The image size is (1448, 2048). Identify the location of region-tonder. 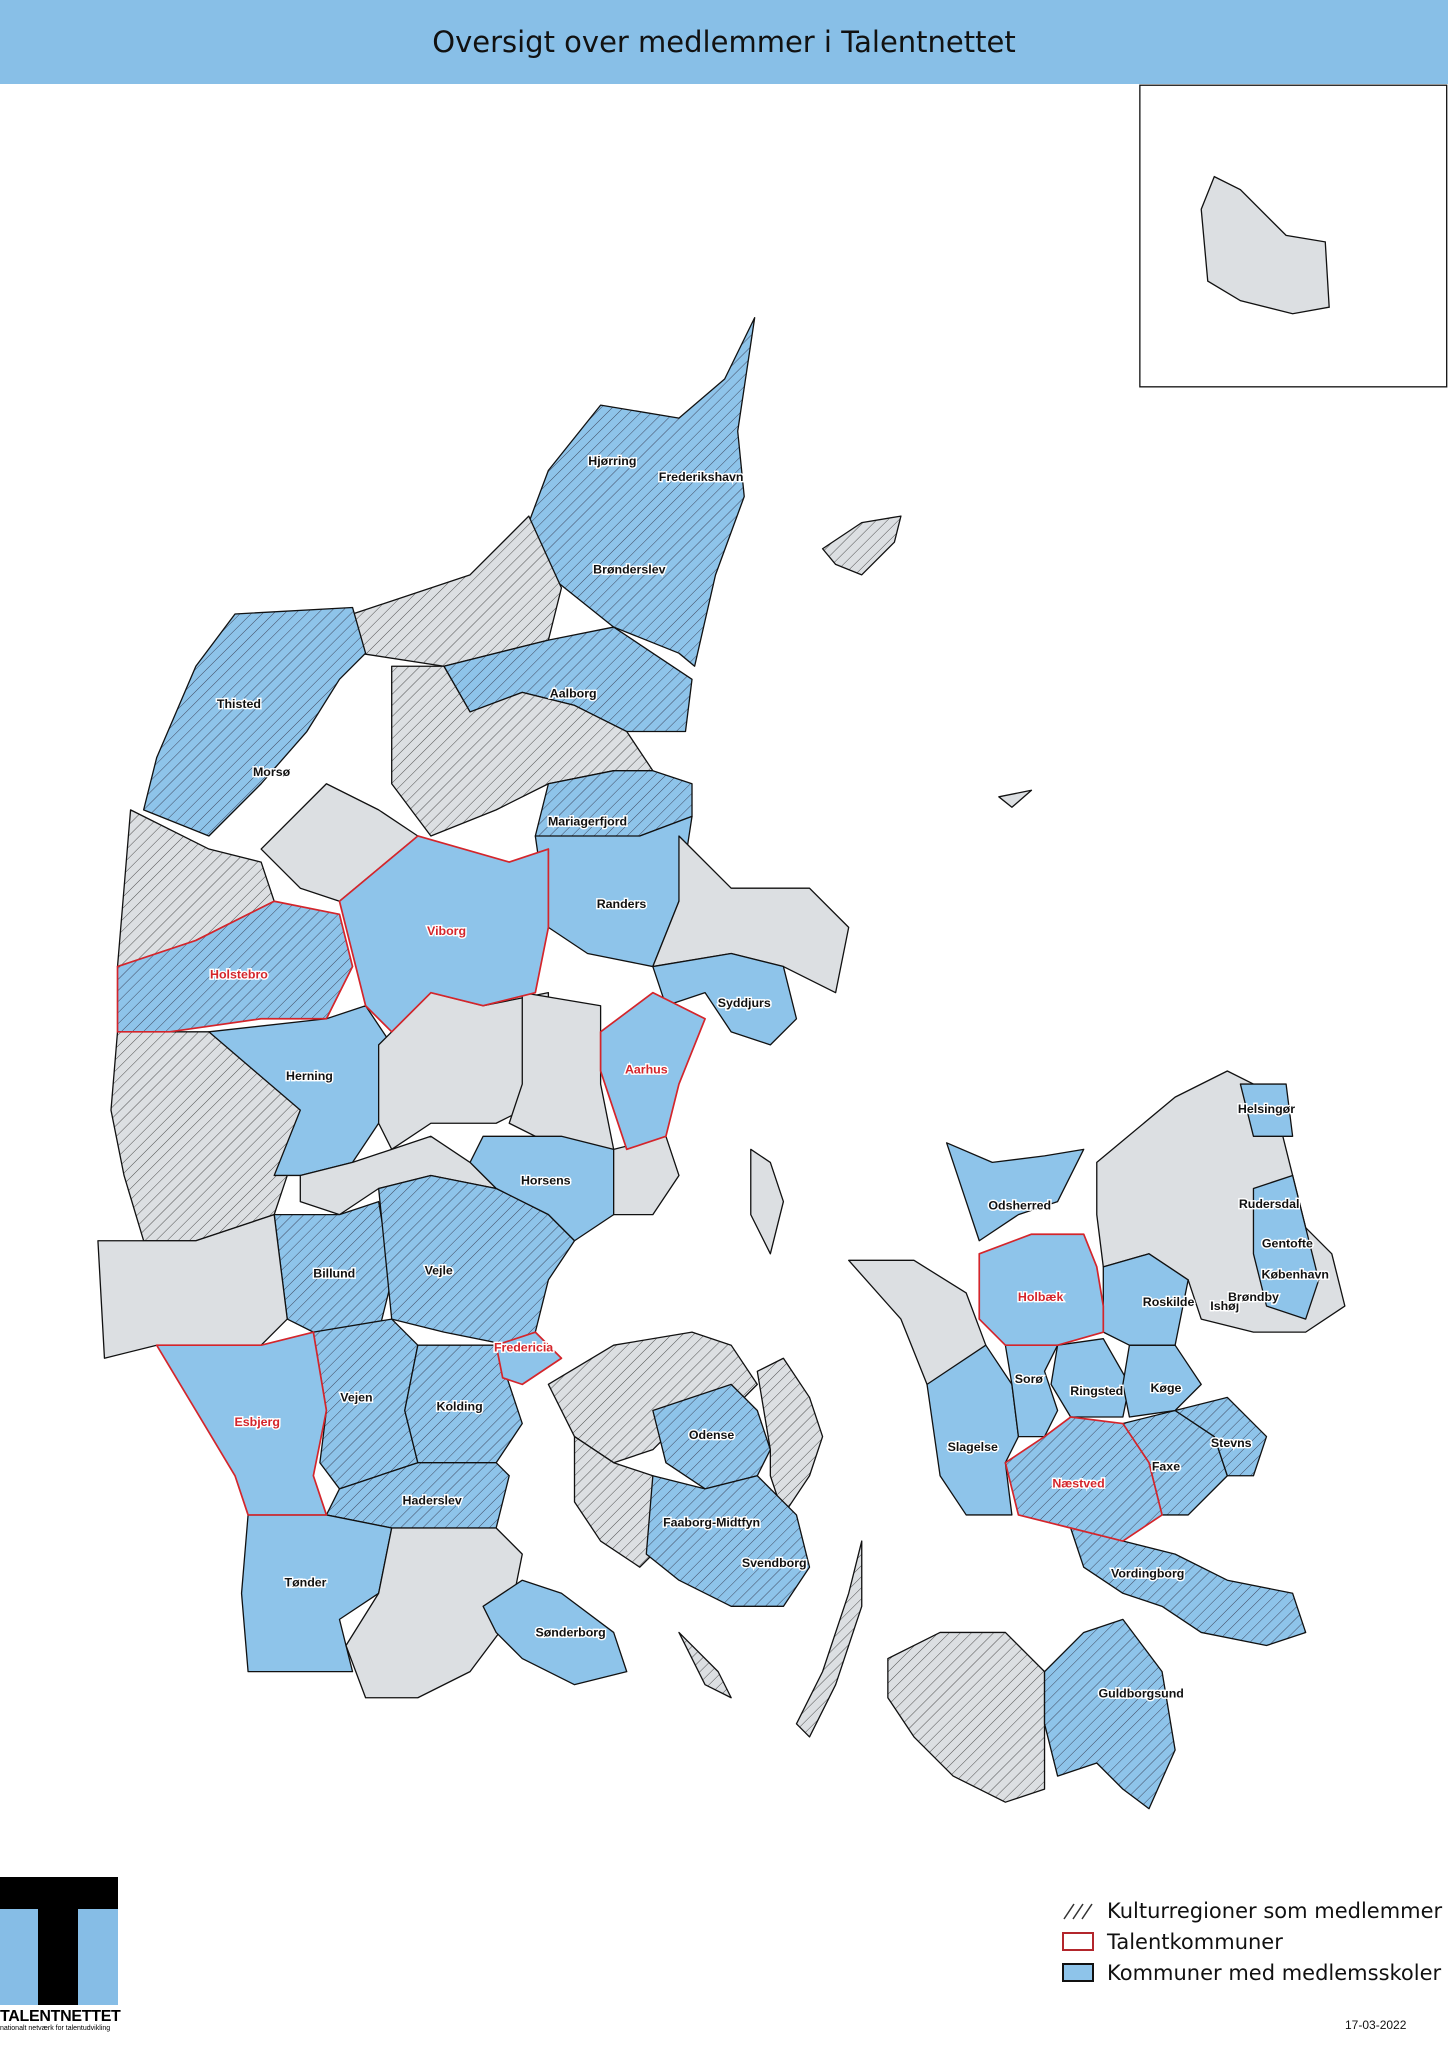
(316, 1593).